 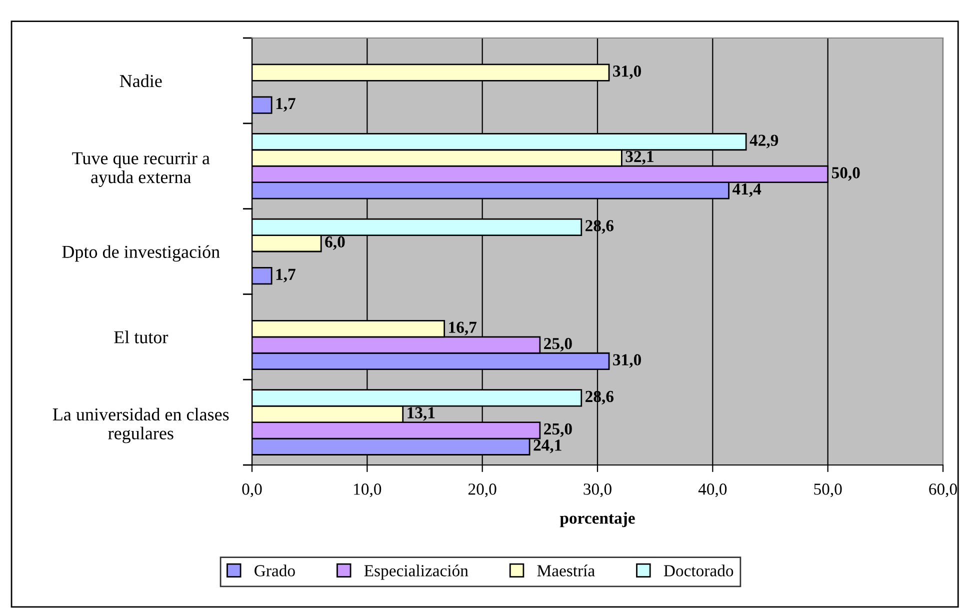 What do you see at coordinates (140, 426) in the screenshot?
I see `y-tick-label: La universidad en clases regulares` at bounding box center [140, 426].